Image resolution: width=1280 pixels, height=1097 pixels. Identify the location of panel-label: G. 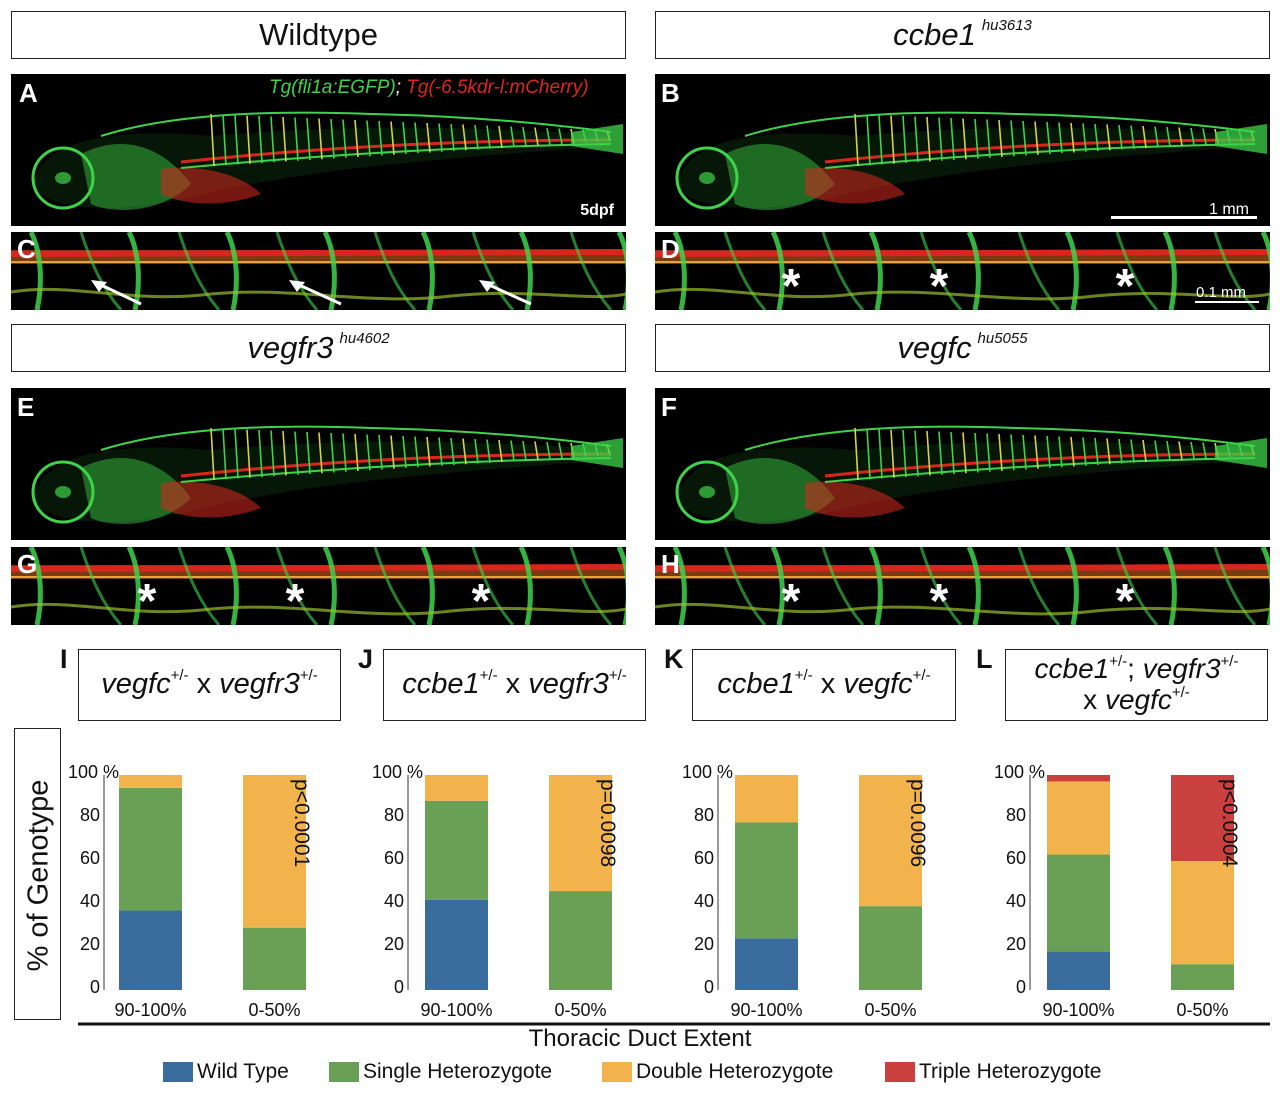
(27, 564).